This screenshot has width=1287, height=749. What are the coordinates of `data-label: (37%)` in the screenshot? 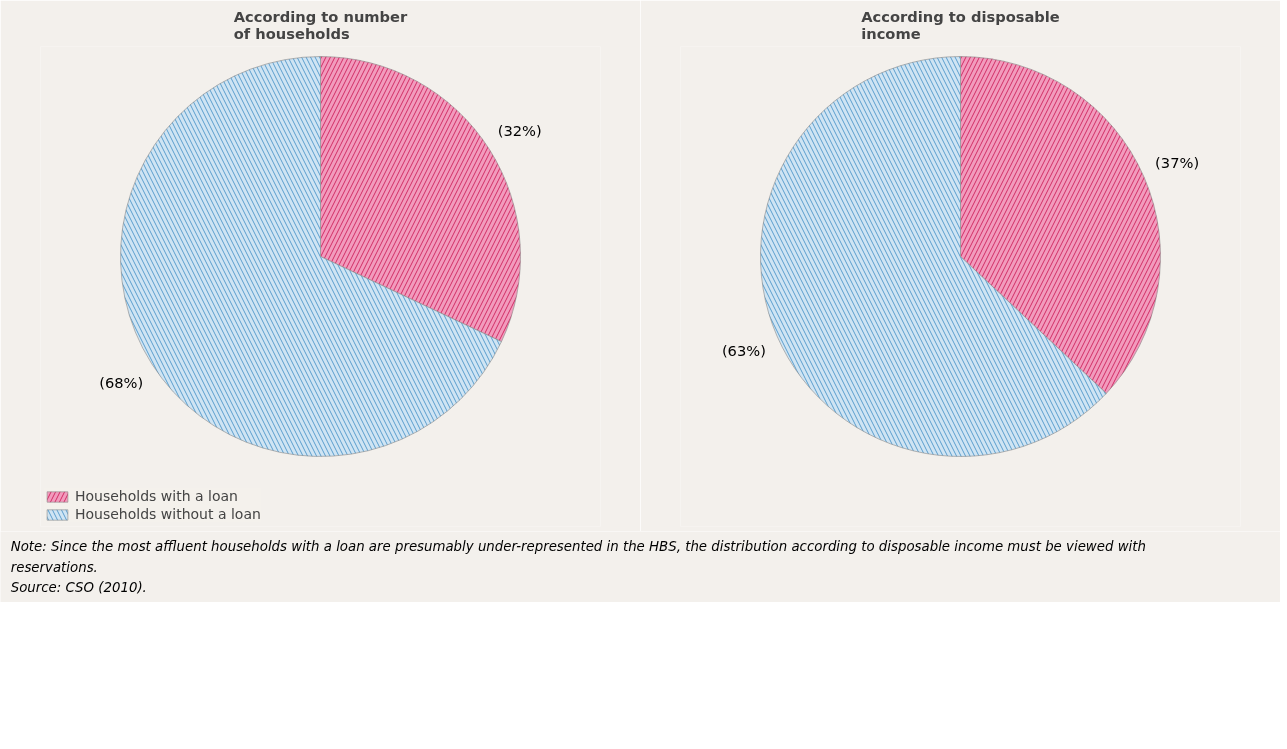 It's located at (1177, 163).